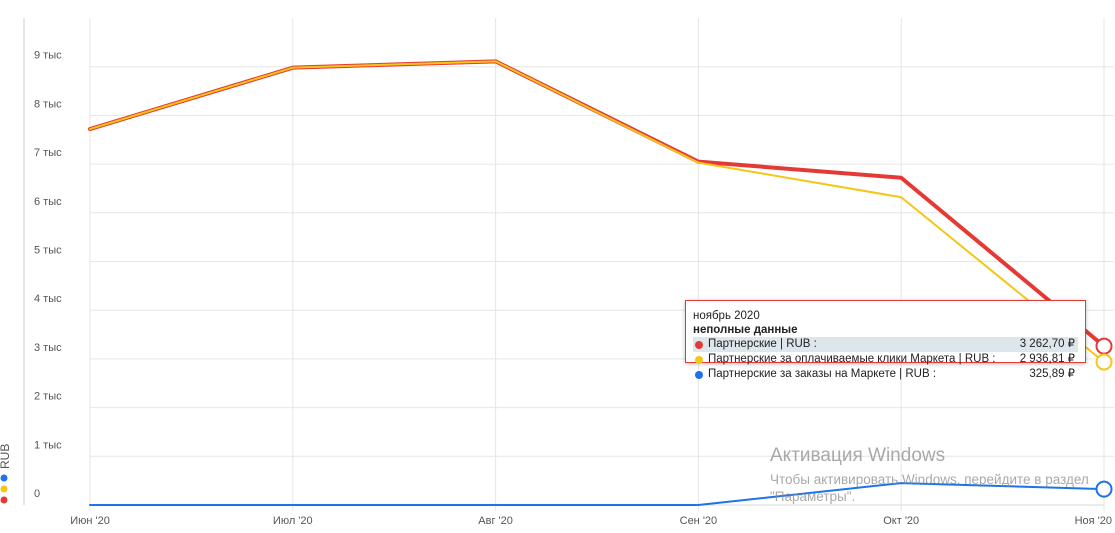 This screenshot has width=1115, height=533. Describe the element at coordinates (48, 348) in the screenshot. I see `y-tick-label: 3 тыс` at that location.